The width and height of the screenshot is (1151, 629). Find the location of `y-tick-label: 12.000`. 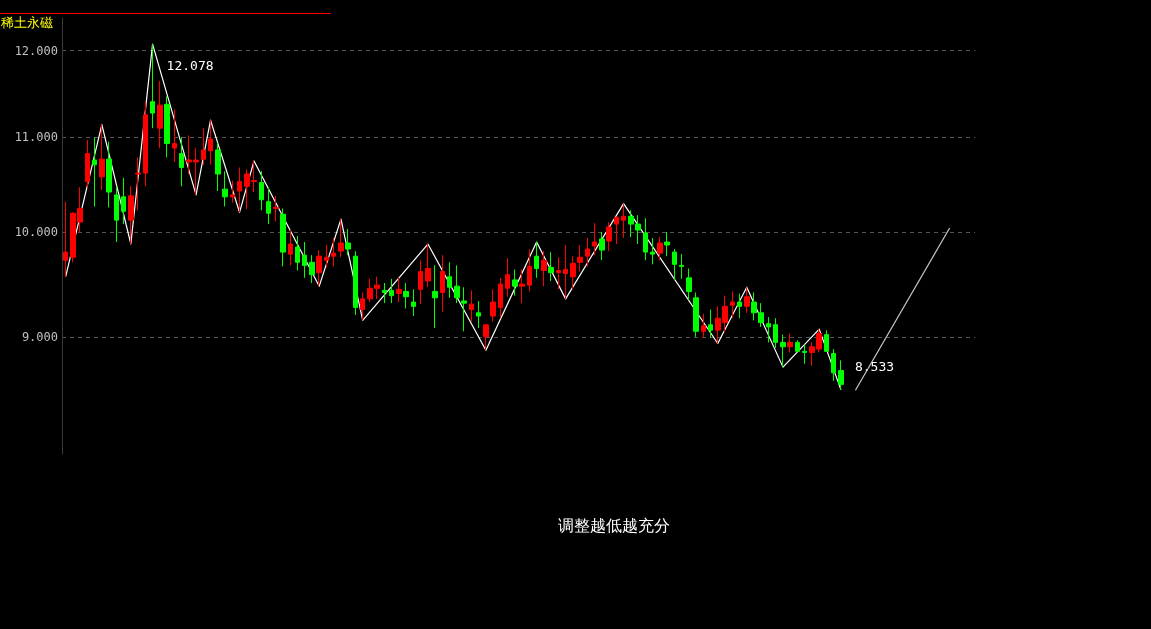

y-tick-label: 12.000 is located at coordinates (36, 50).